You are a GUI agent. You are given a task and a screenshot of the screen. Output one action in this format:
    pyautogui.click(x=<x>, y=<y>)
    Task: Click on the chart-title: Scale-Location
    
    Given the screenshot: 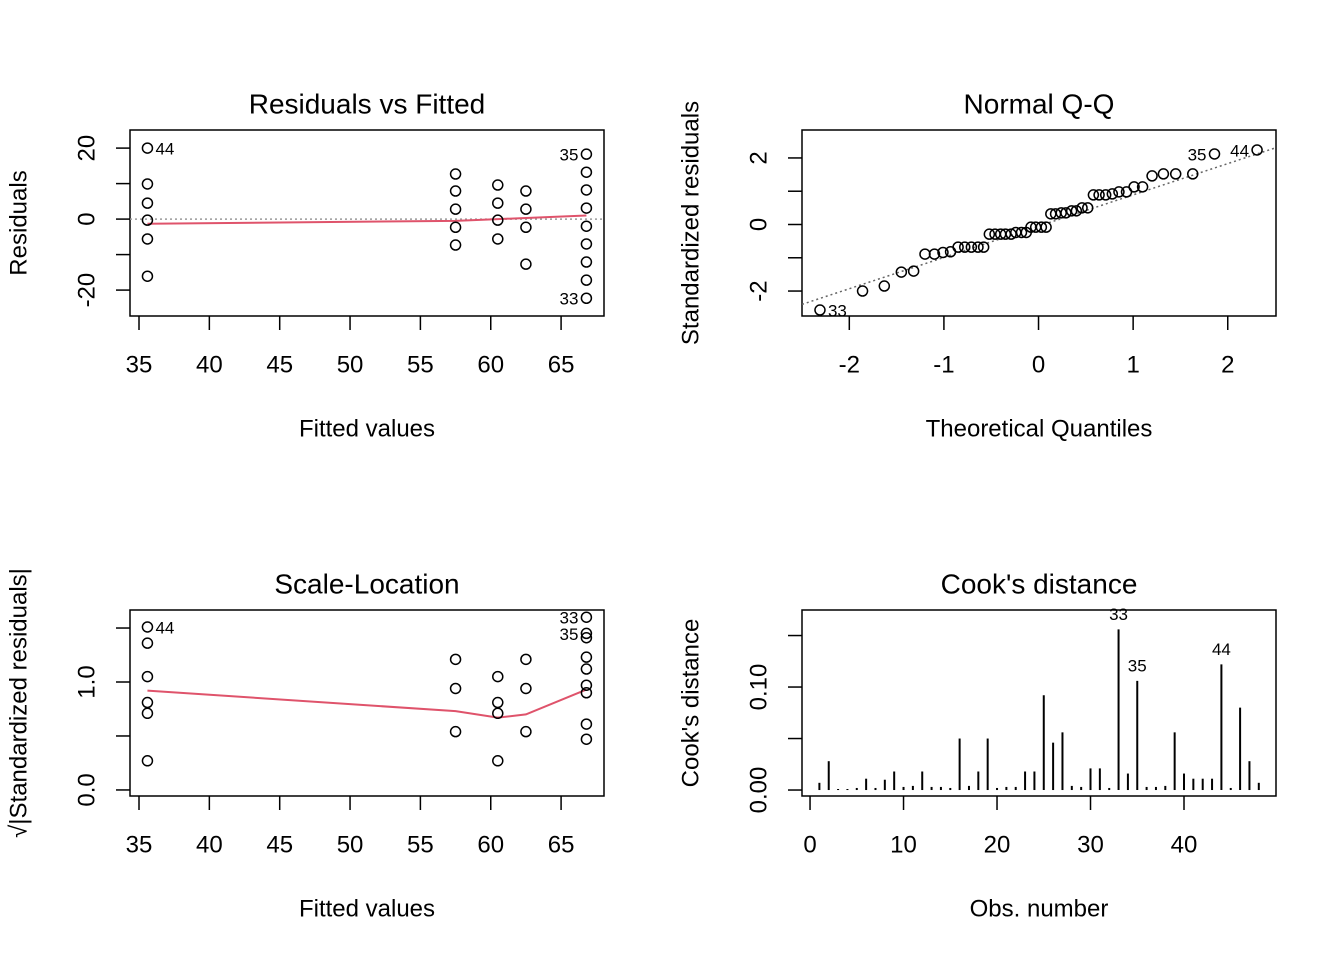 What is the action you would take?
    pyautogui.click(x=366, y=583)
    